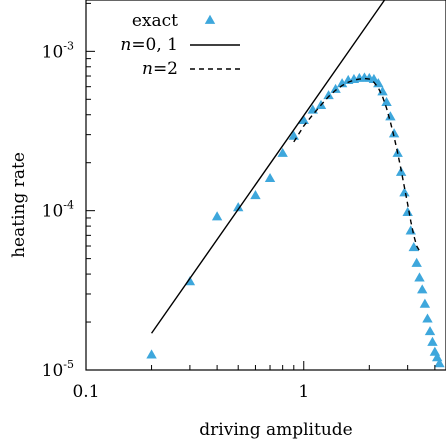  I want to click on x-tick-label: 0.1, so click(85, 392).